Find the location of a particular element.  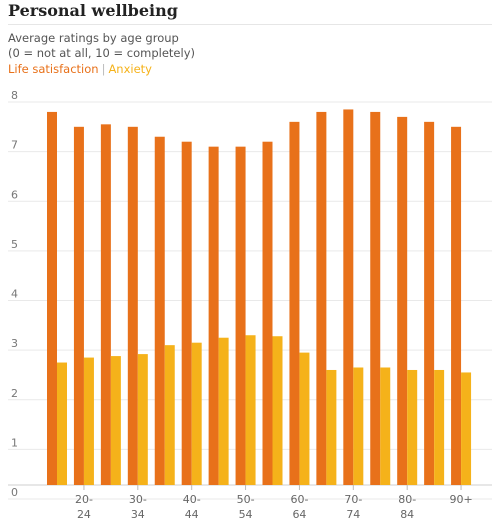

legend-anxiety: Anxiety is located at coordinates (130, 69).